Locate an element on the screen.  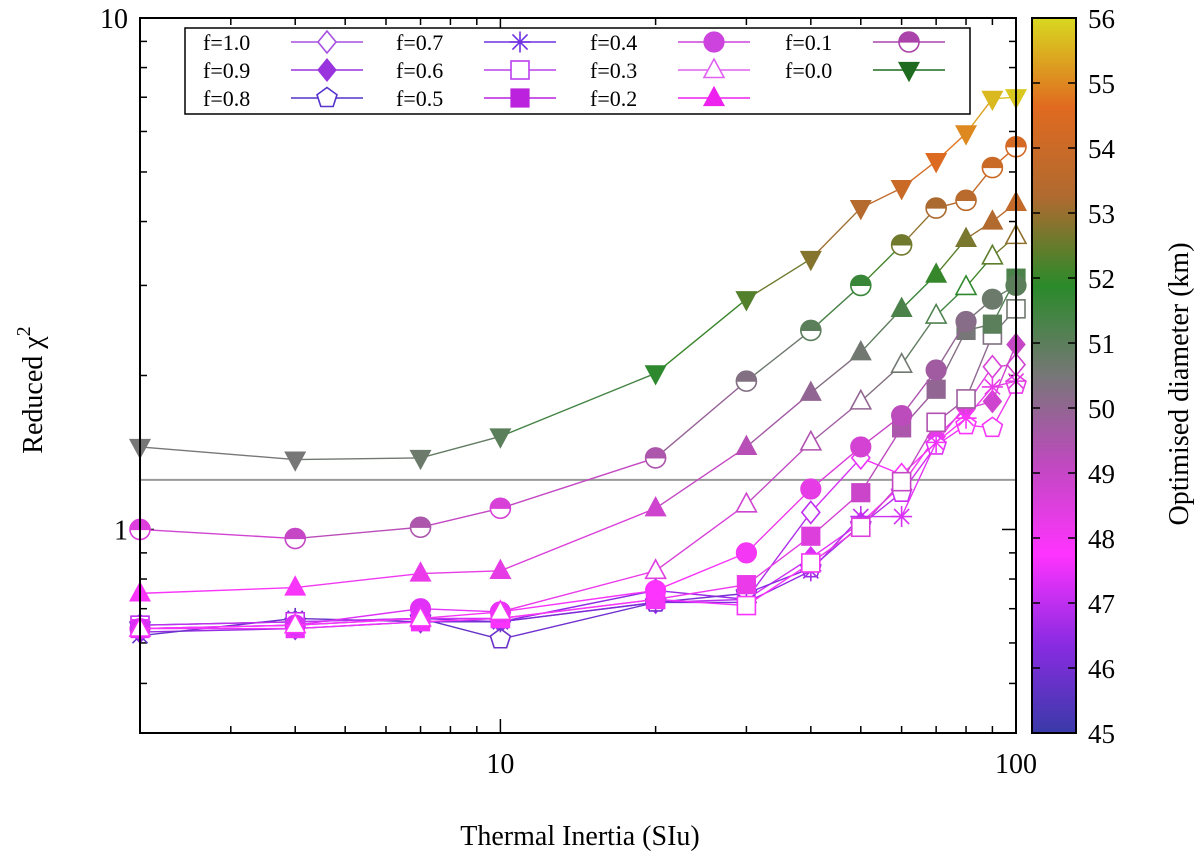
legend-item: f=0.6 is located at coordinates (476, 70).